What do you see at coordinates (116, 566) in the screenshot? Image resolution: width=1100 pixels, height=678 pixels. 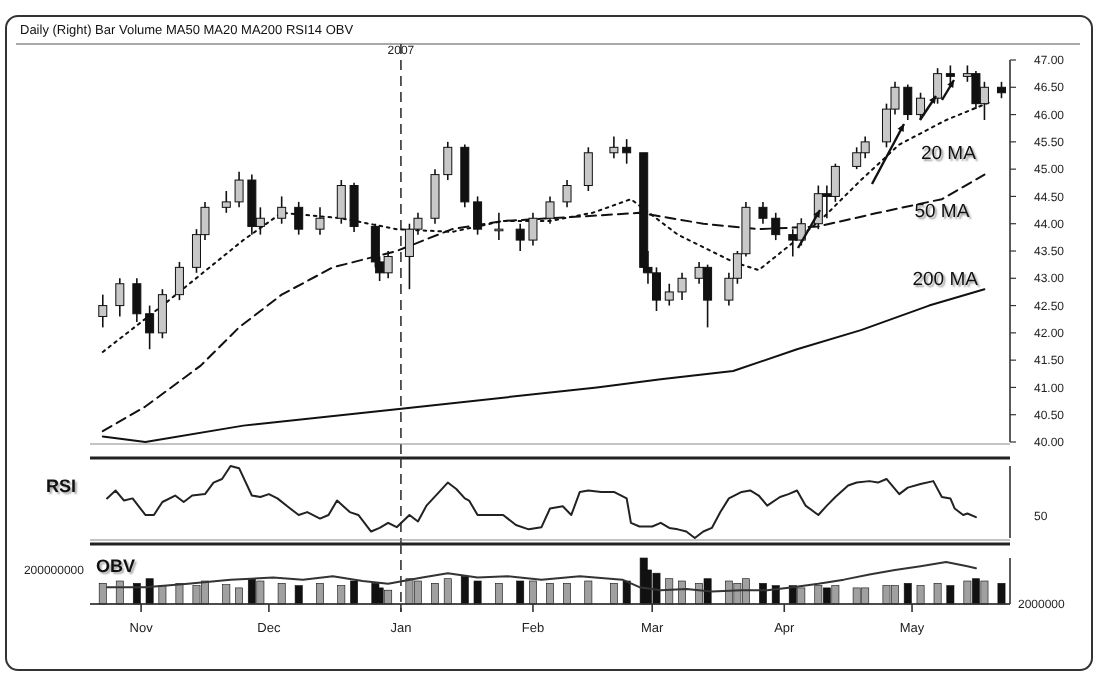 I see `chart-title: OBV` at bounding box center [116, 566].